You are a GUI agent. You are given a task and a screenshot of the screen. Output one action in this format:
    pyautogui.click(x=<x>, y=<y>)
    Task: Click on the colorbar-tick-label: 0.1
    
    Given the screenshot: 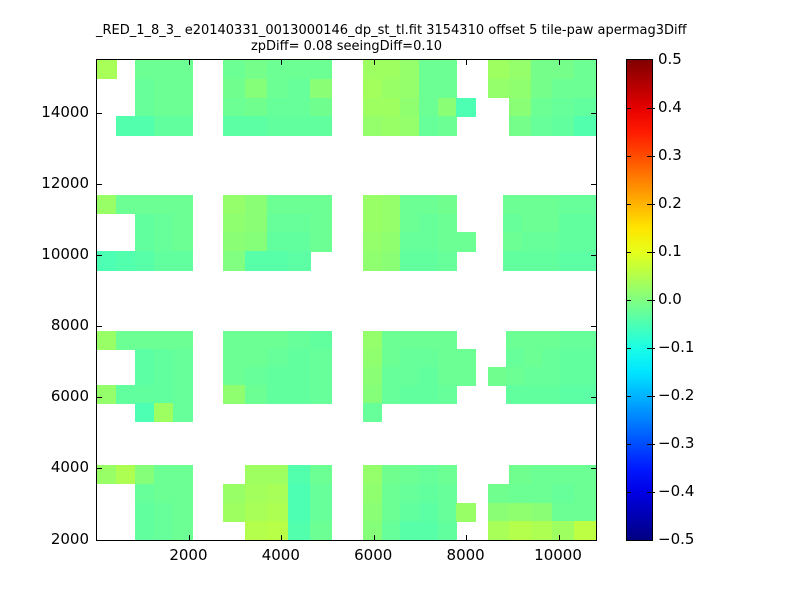 What is the action you would take?
    pyautogui.click(x=670, y=250)
    